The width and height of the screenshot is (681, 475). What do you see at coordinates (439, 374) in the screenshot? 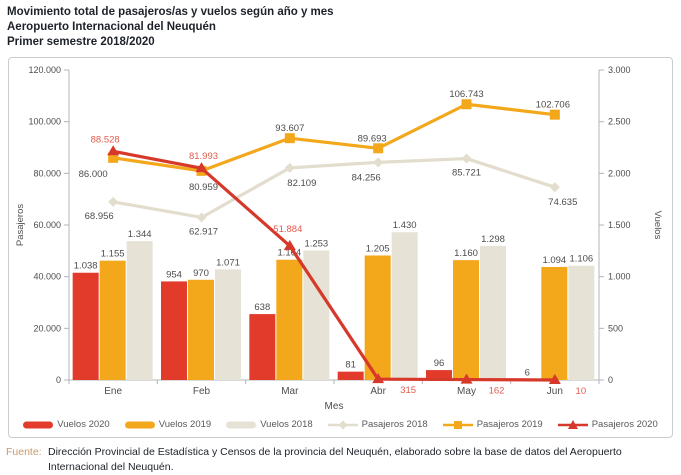
I see `bar-vuelos-2020-may` at bounding box center [439, 374].